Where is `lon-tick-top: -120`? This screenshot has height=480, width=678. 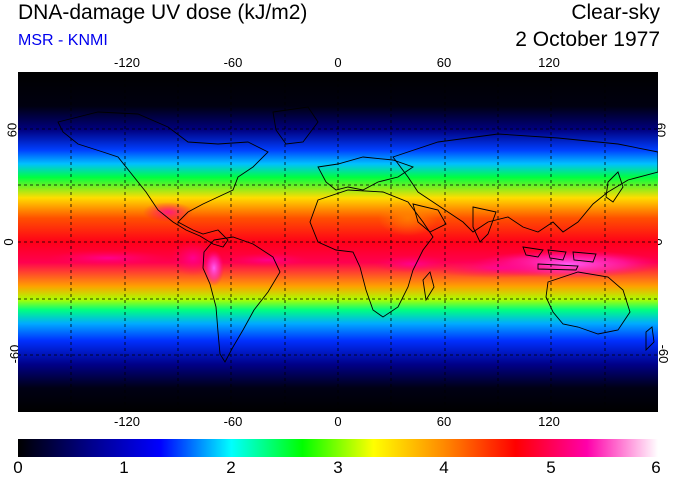 lon-tick-top: -120 is located at coordinates (127, 62).